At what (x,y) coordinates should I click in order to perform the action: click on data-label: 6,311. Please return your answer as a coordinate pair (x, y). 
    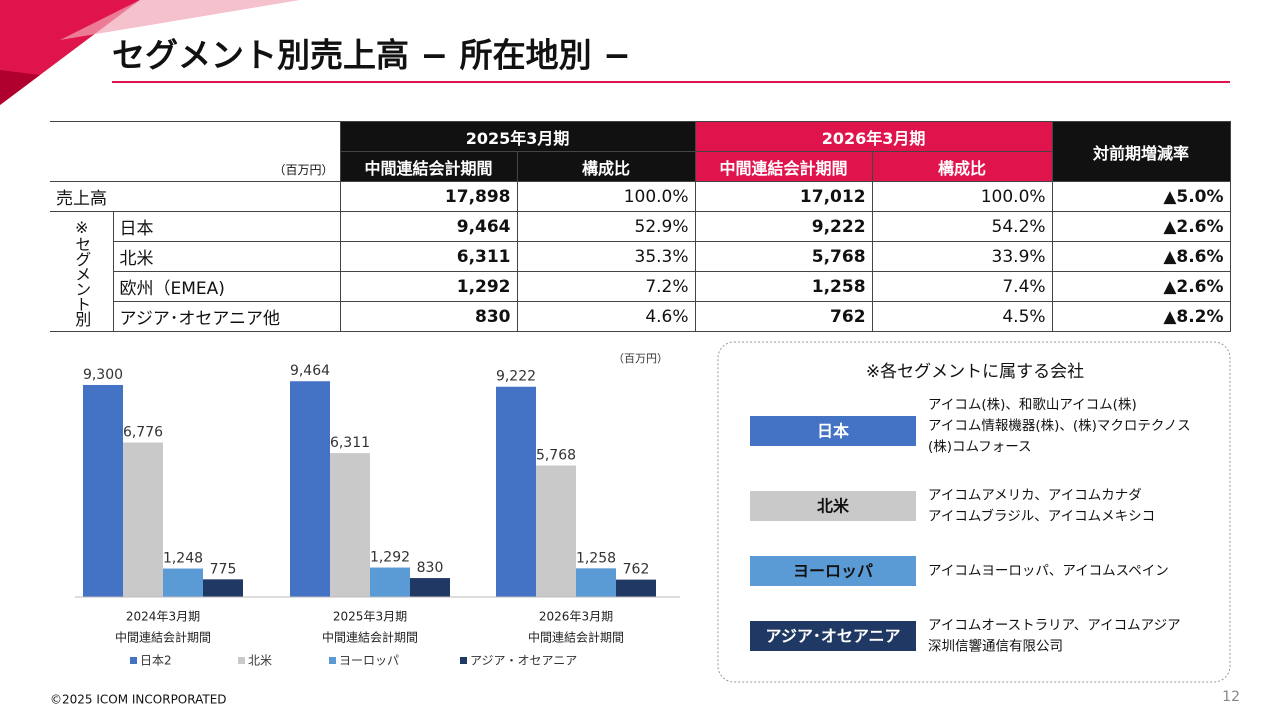
    Looking at the image, I should click on (350, 443).